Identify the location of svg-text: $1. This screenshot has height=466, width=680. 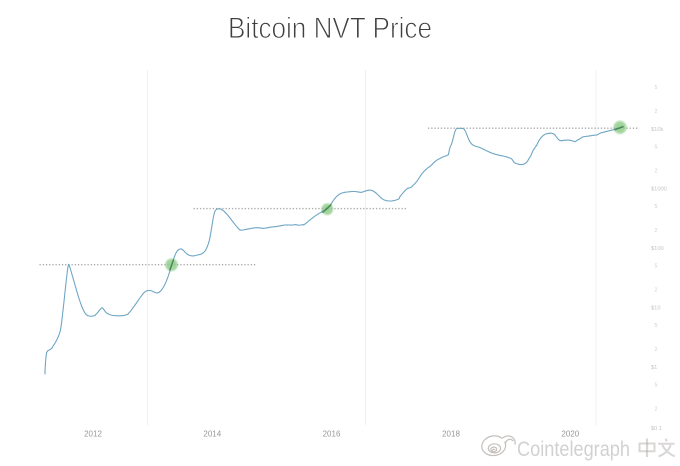
(654, 368).